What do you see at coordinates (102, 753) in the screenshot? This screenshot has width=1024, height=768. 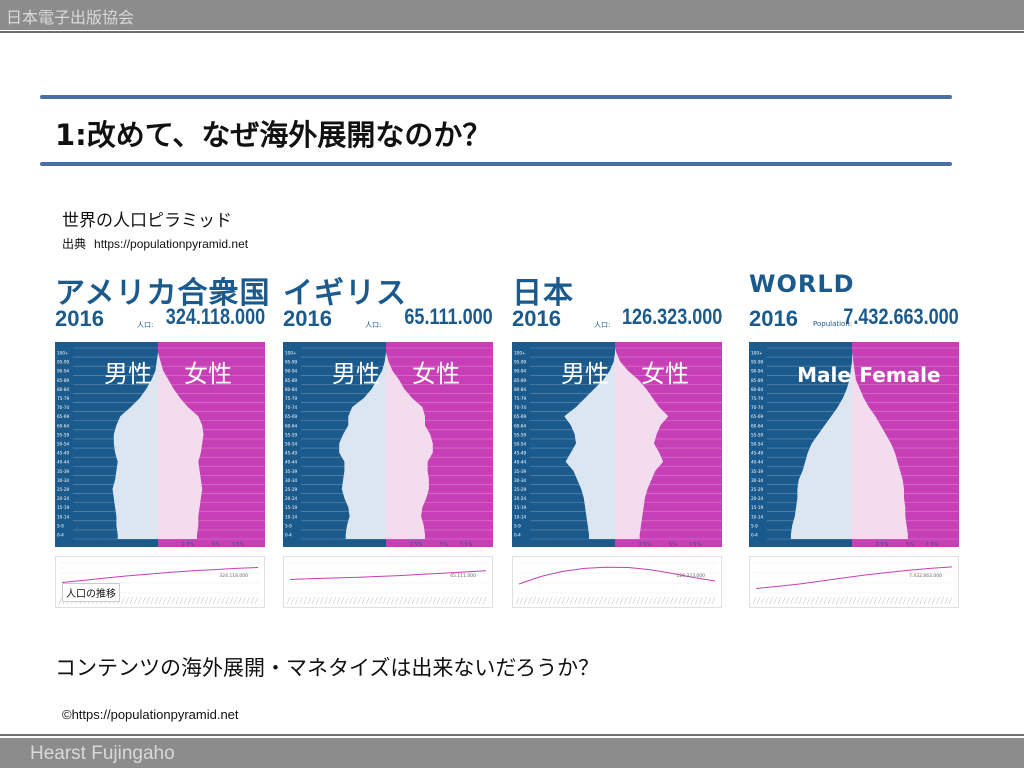 I see `footer-brand: Hearst Fujingaho` at bounding box center [102, 753].